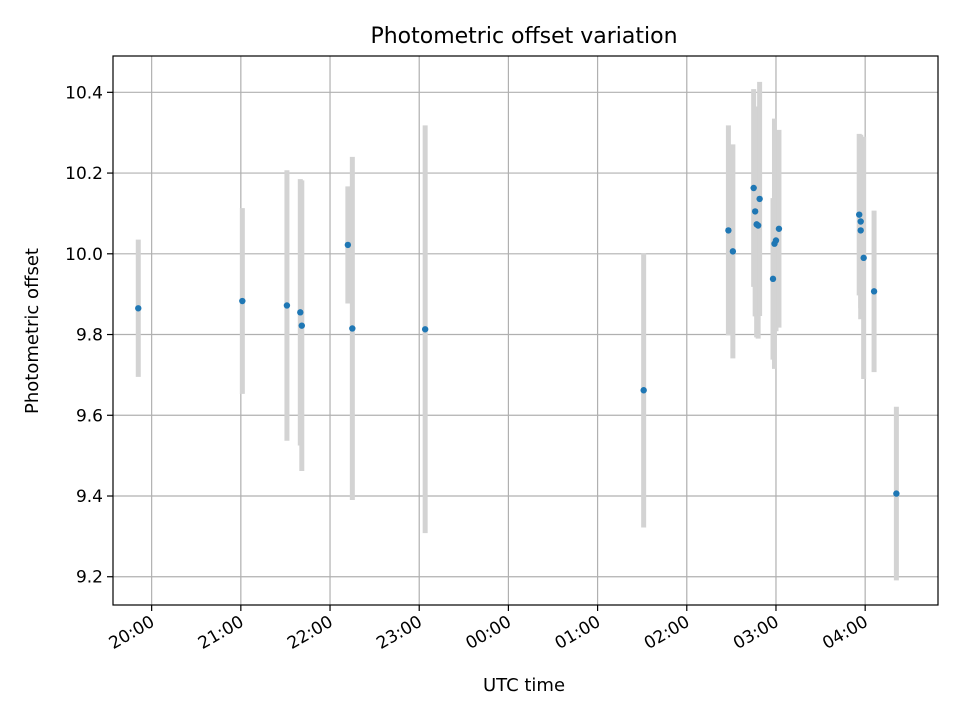 The height and width of the screenshot is (720, 960). I want to click on x-tick-label: 02:00, so click(667, 633).